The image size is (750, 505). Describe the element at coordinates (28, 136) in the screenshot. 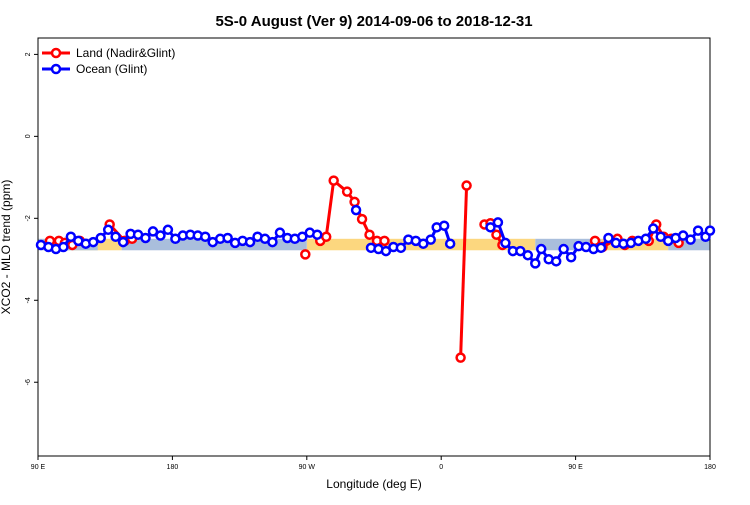

I see `y-tick-label-1: 0` at that location.